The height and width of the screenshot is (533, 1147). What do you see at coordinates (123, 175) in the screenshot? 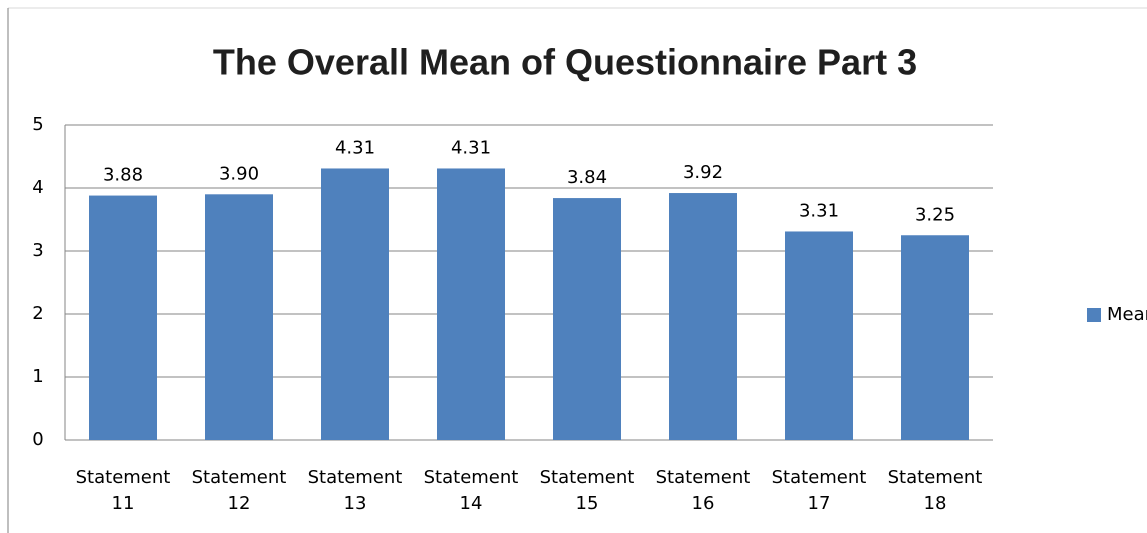
I see `value-label: 3.88` at bounding box center [123, 175].